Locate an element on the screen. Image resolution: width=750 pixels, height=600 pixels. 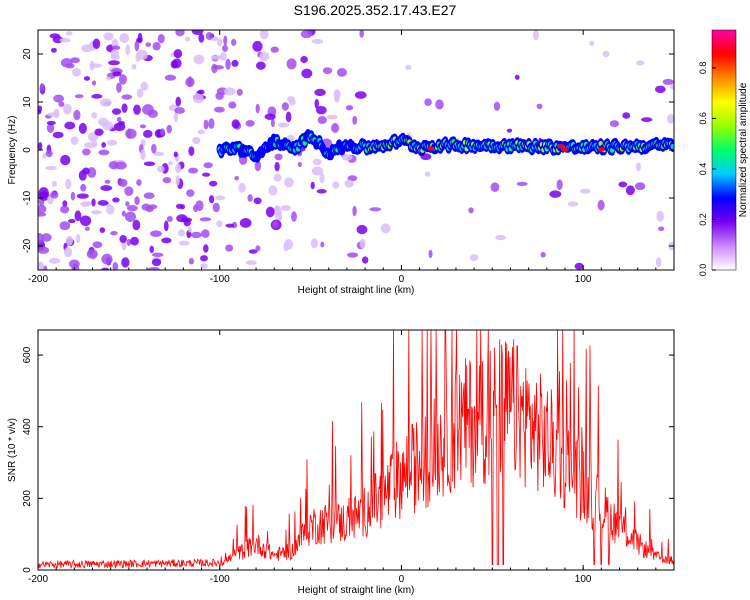
colorbar is located at coordinates (724, 150).